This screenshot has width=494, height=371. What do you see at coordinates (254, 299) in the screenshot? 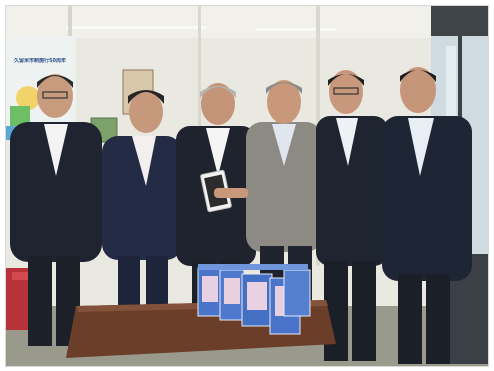
I see `tablet-boxes` at bounding box center [254, 299].